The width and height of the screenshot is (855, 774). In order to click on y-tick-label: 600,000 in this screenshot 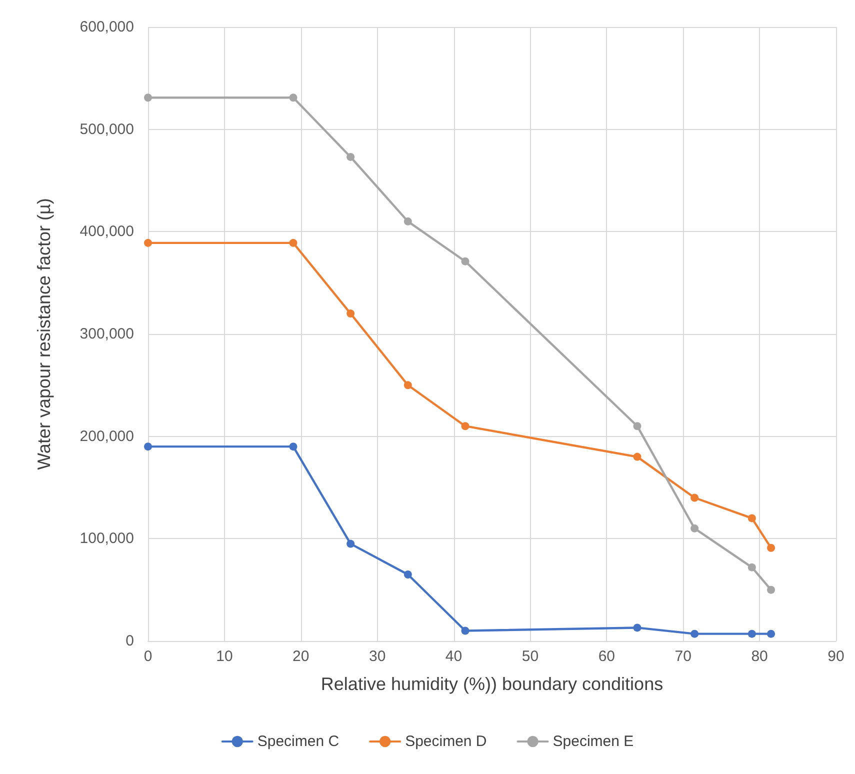, I will do `click(107, 27)`.